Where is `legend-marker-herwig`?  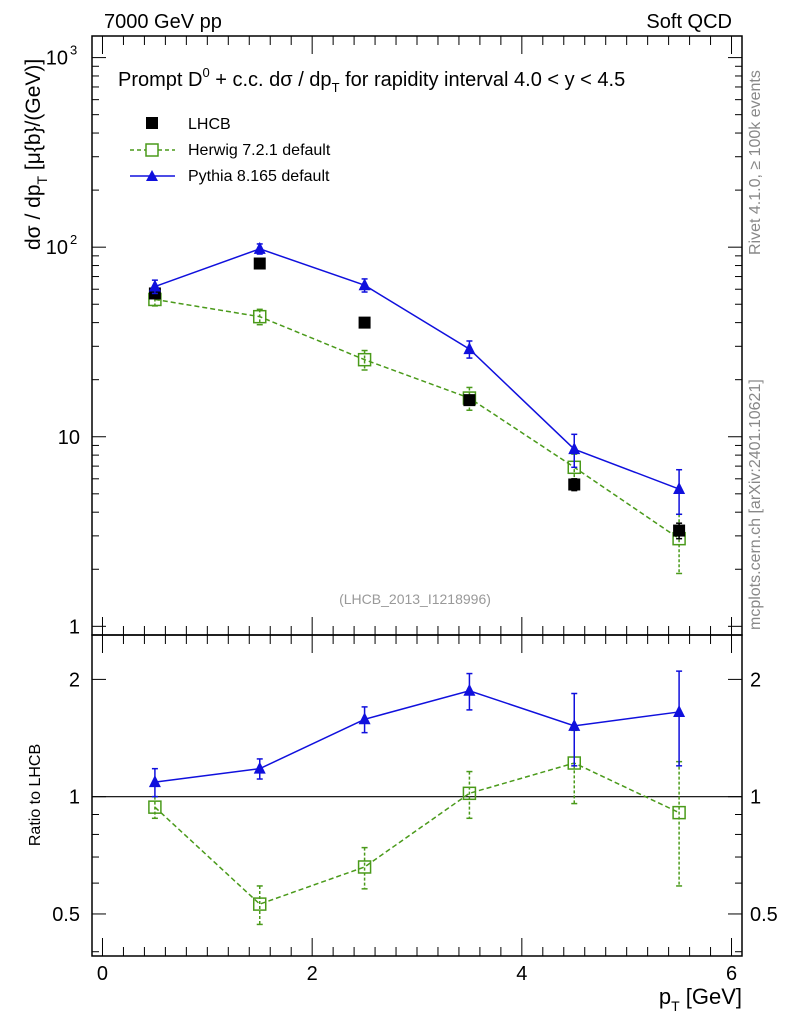 legend-marker-herwig is located at coordinates (152, 150).